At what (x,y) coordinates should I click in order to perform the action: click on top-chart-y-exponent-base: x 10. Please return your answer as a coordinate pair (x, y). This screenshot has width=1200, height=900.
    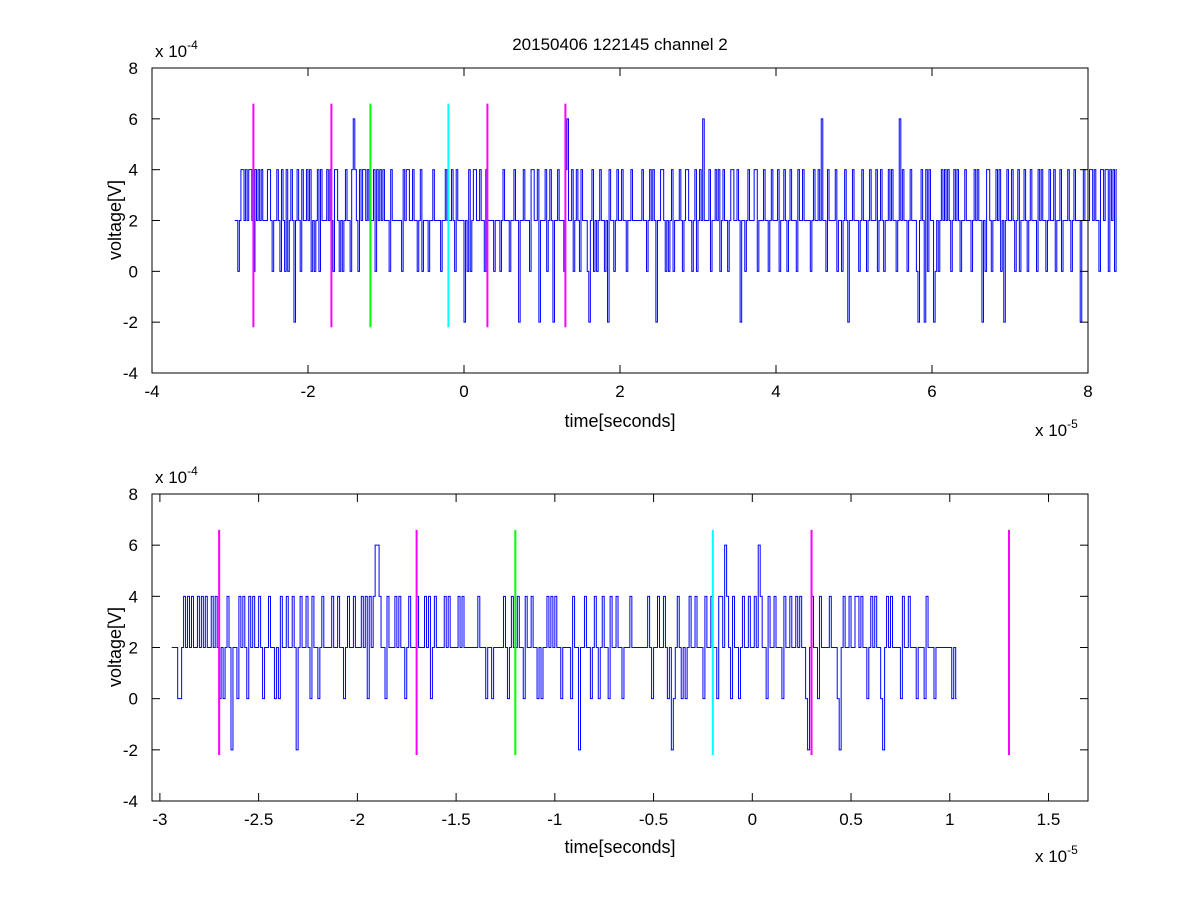
    Looking at the image, I should click on (171, 51).